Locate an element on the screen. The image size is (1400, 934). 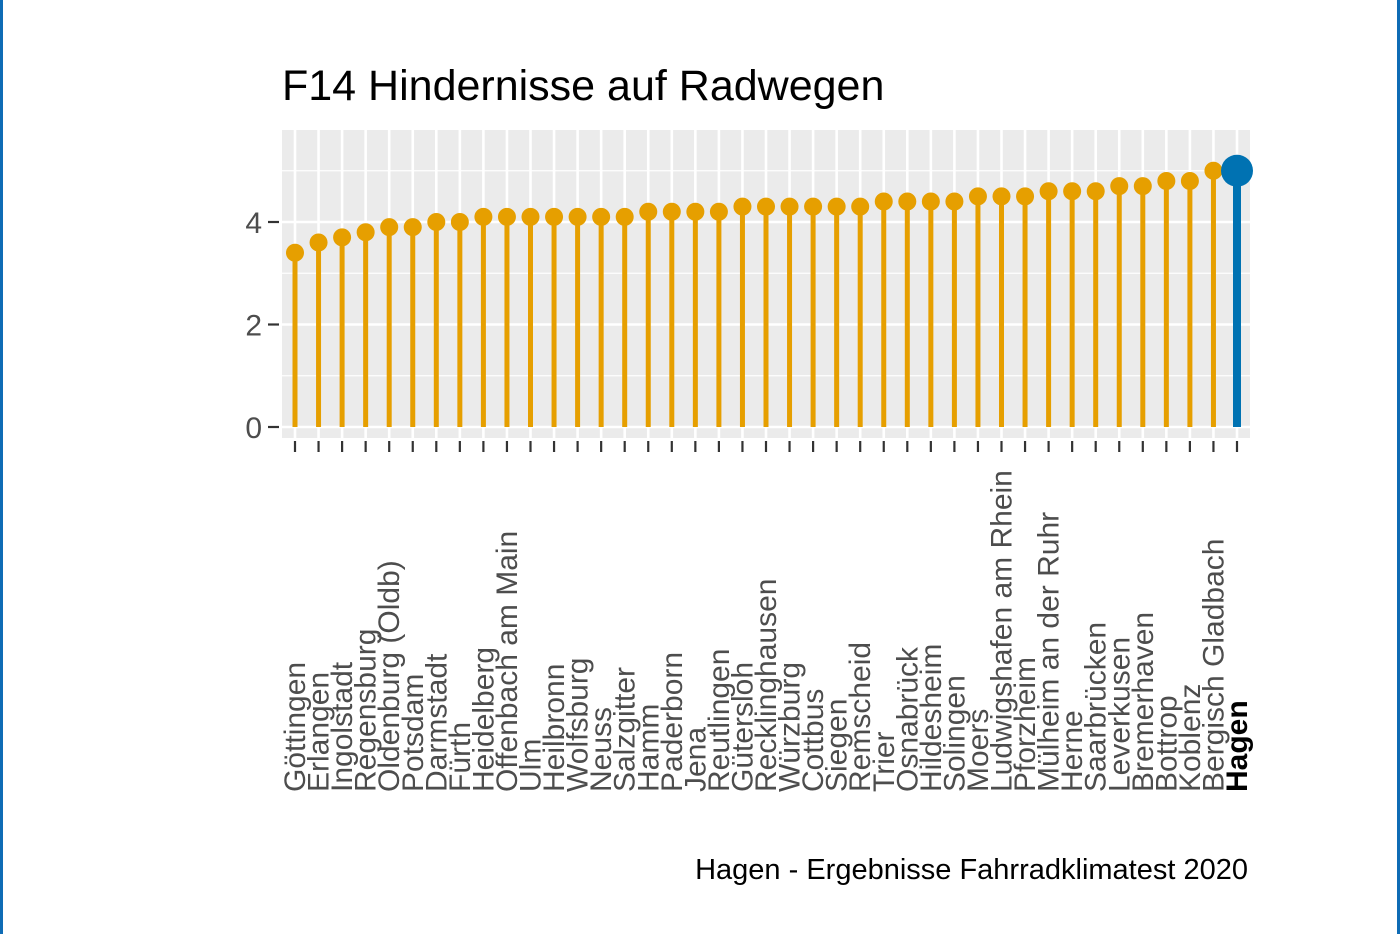
x-tick-label: Remscheid is located at coordinates (860, 717).